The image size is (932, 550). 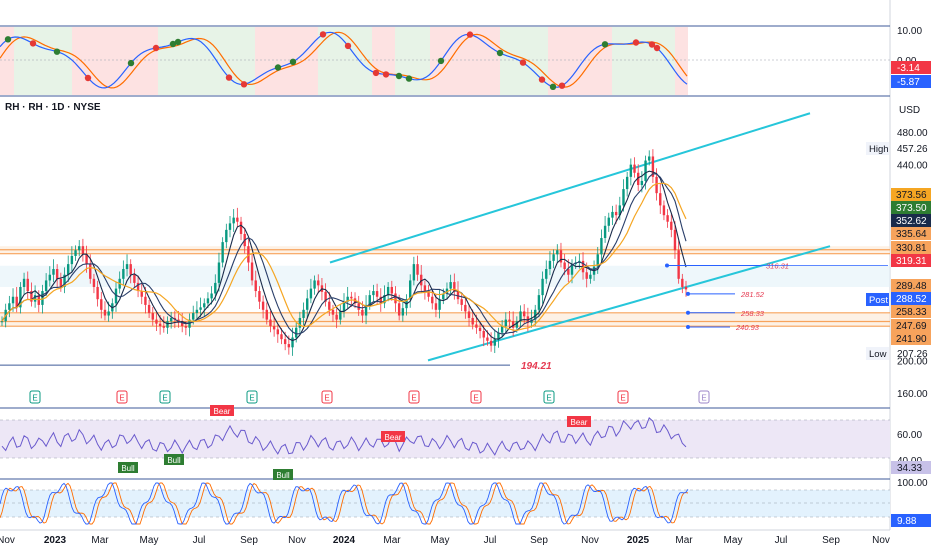 I want to click on stoch-d-line, so click(x=344, y=503).